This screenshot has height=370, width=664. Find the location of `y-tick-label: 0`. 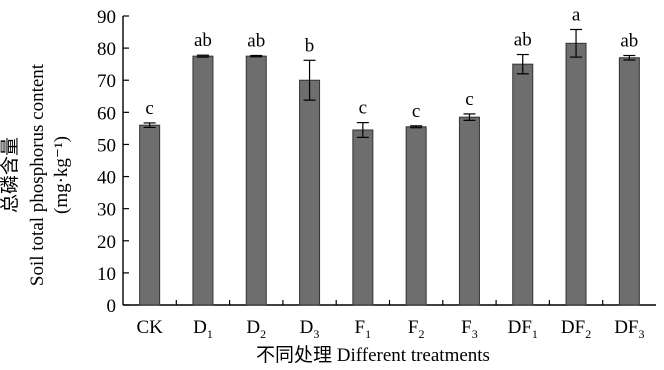

y-tick-label: 0 is located at coordinates (112, 306).